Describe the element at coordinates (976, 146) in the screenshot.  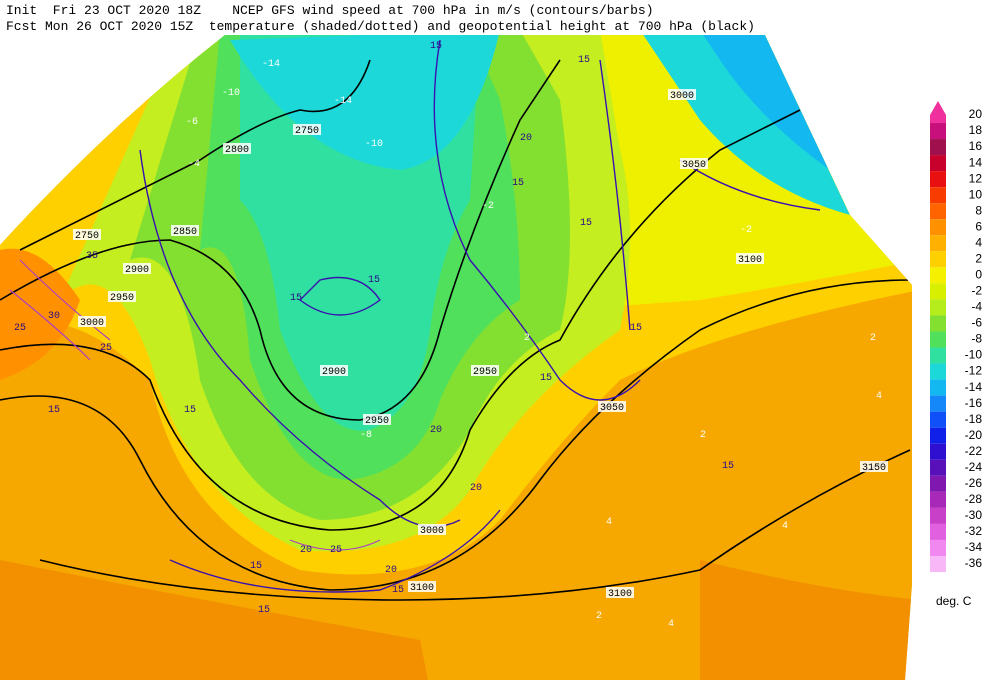
I see `colorbar-label: 16` at that location.